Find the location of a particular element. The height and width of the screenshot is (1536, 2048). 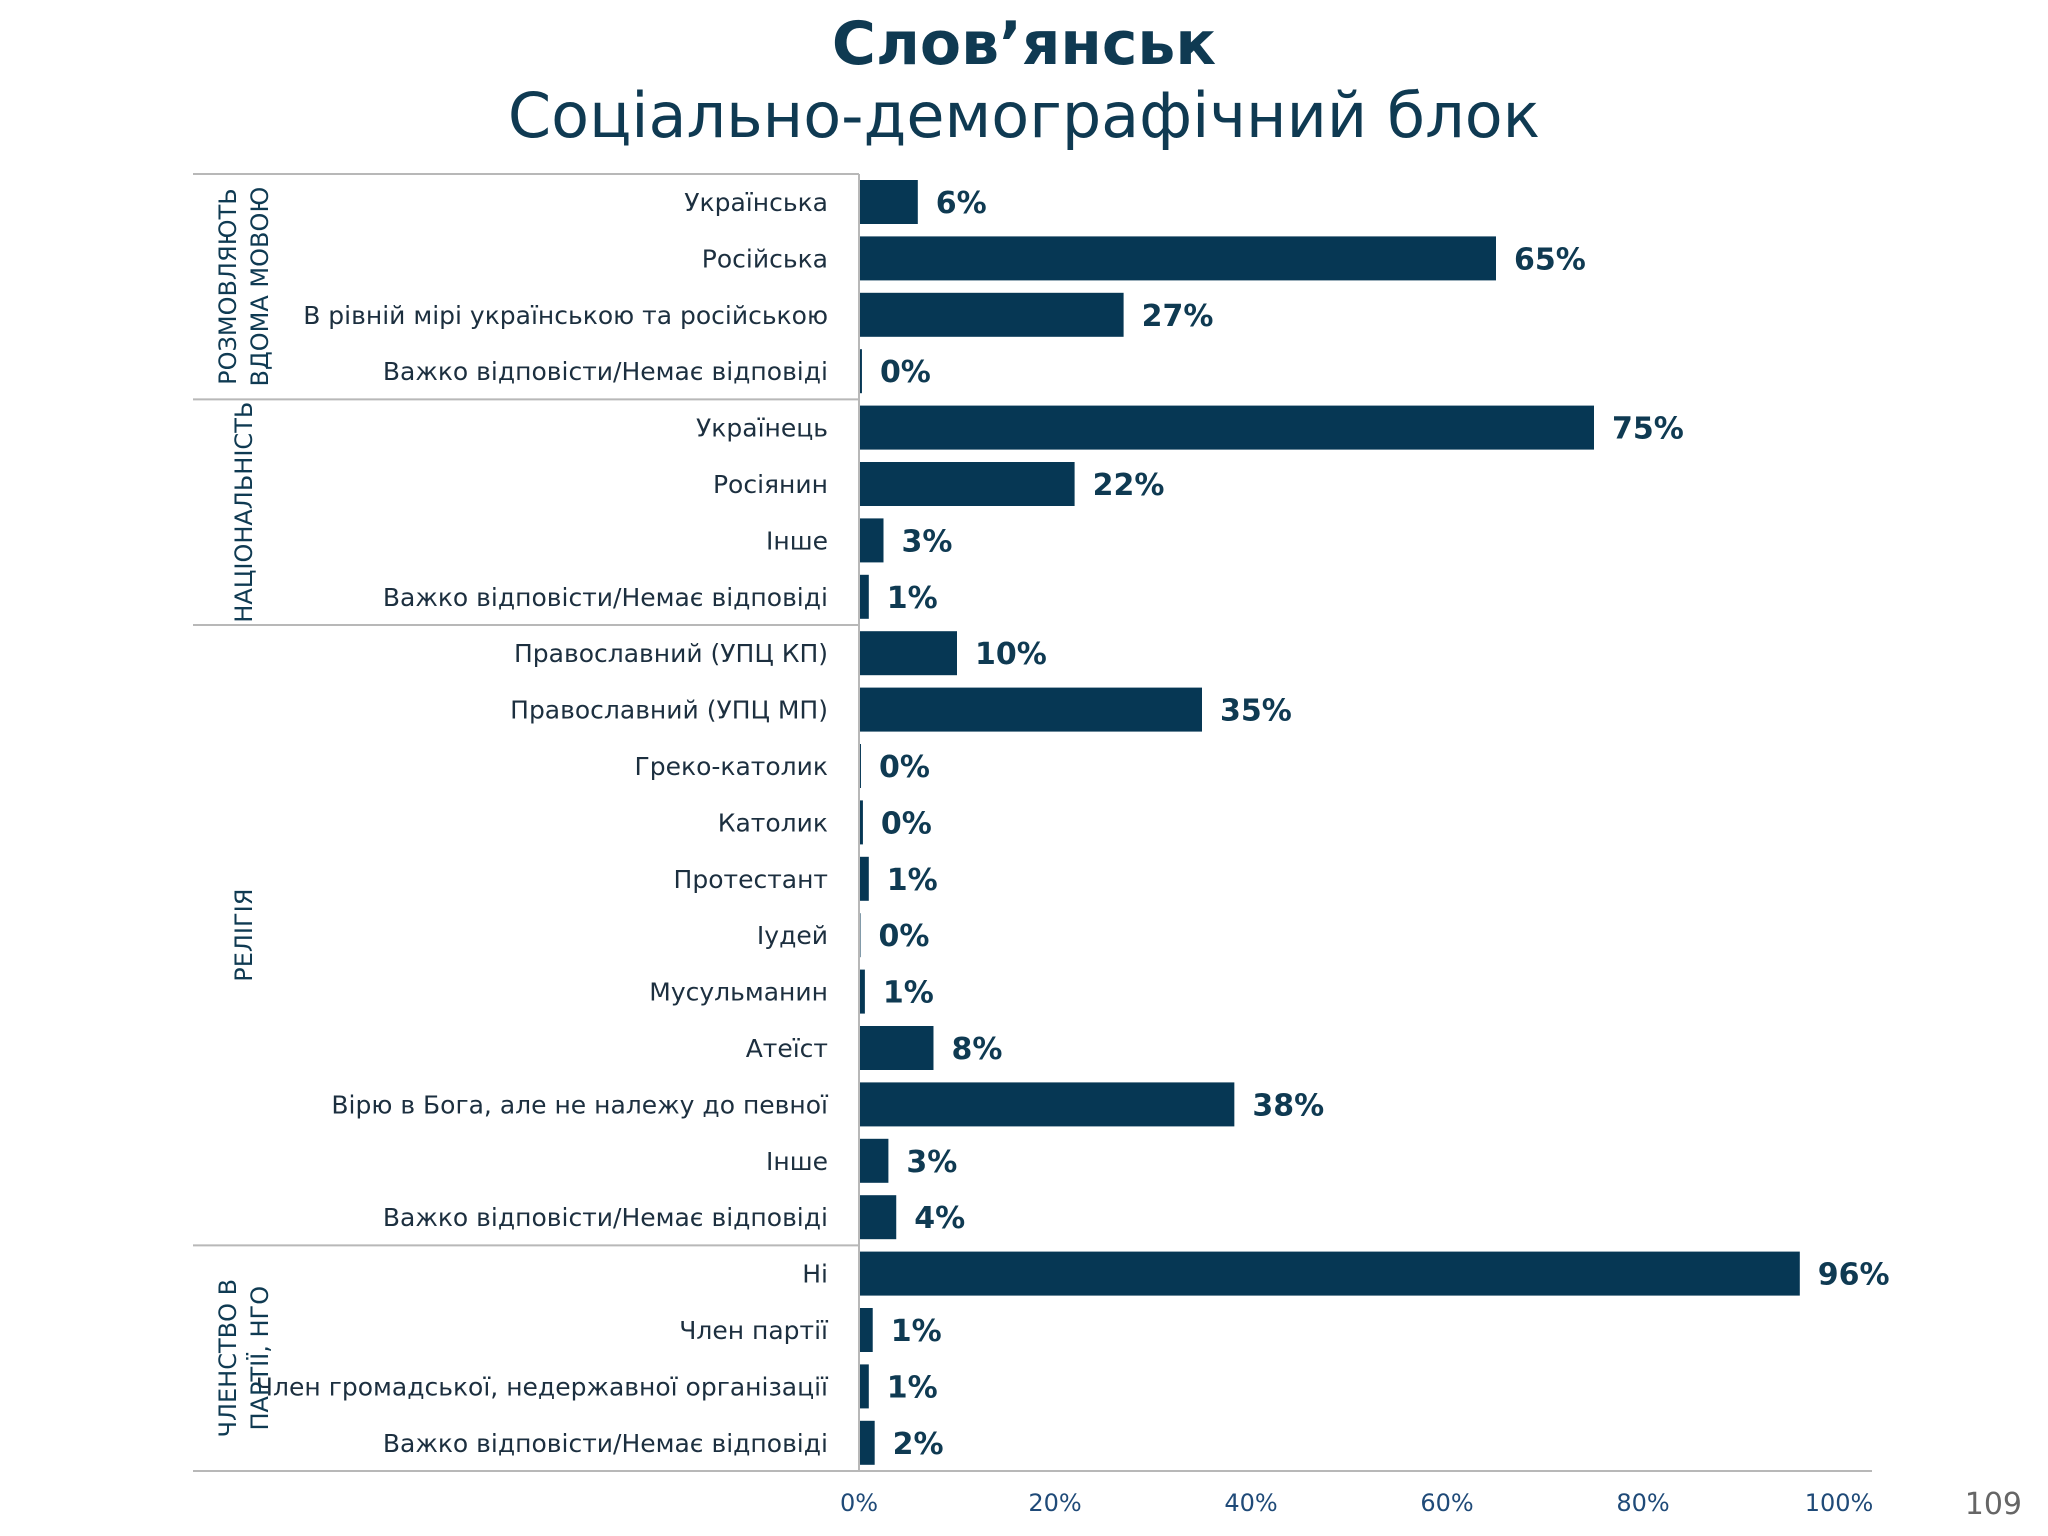

value-label: 10% is located at coordinates (1011, 654).